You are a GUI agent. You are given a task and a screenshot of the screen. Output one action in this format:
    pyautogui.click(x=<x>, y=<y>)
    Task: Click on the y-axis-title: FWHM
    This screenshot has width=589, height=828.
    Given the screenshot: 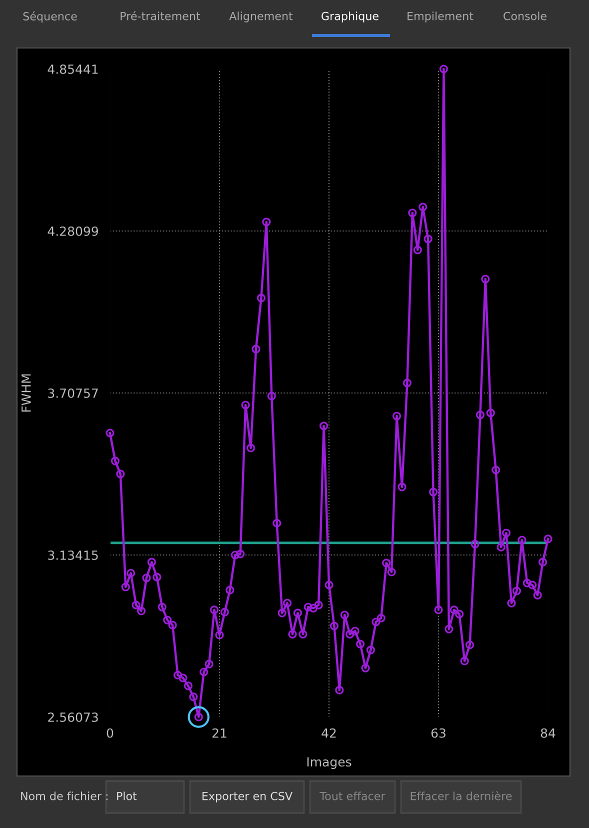 What is the action you would take?
    pyautogui.click(x=26, y=393)
    